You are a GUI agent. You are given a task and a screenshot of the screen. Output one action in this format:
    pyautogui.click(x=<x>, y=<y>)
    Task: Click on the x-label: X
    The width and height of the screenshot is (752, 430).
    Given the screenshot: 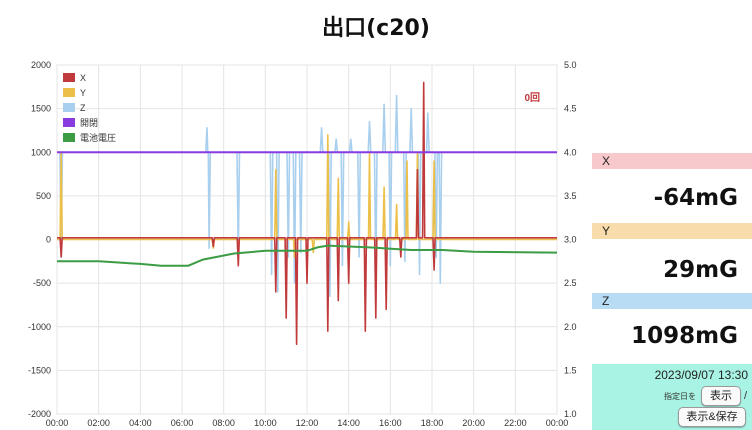 What is the action you would take?
    pyautogui.click(x=672, y=161)
    